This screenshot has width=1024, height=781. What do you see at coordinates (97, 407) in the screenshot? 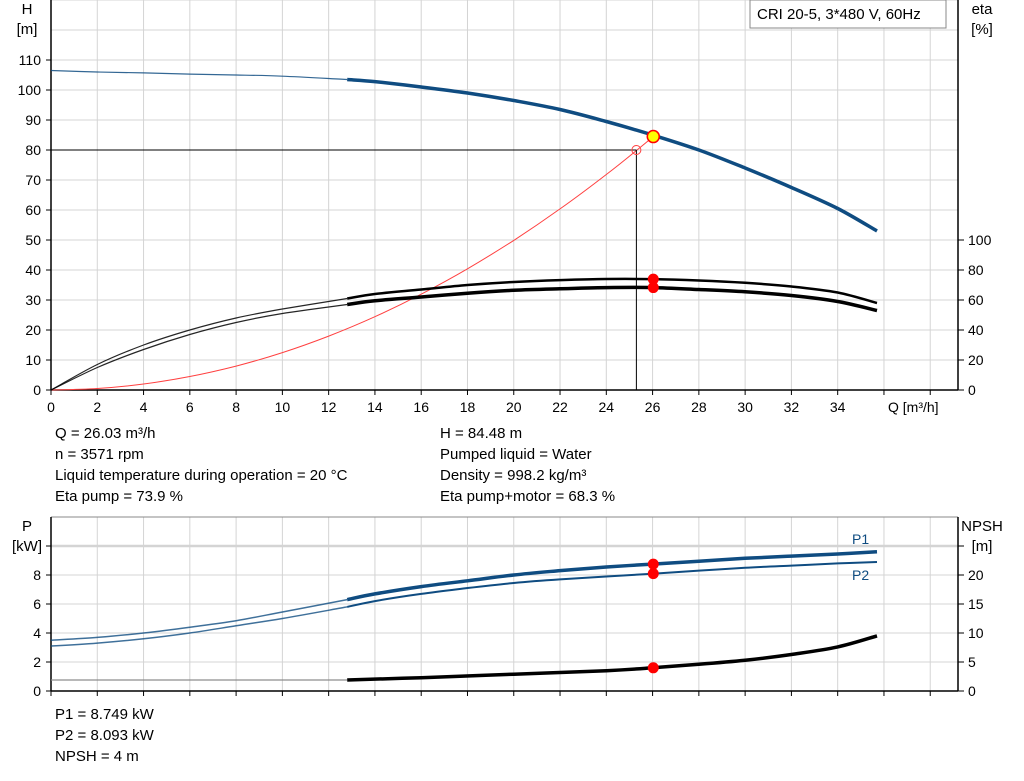
I see `x-tick-label: 2` at bounding box center [97, 407].